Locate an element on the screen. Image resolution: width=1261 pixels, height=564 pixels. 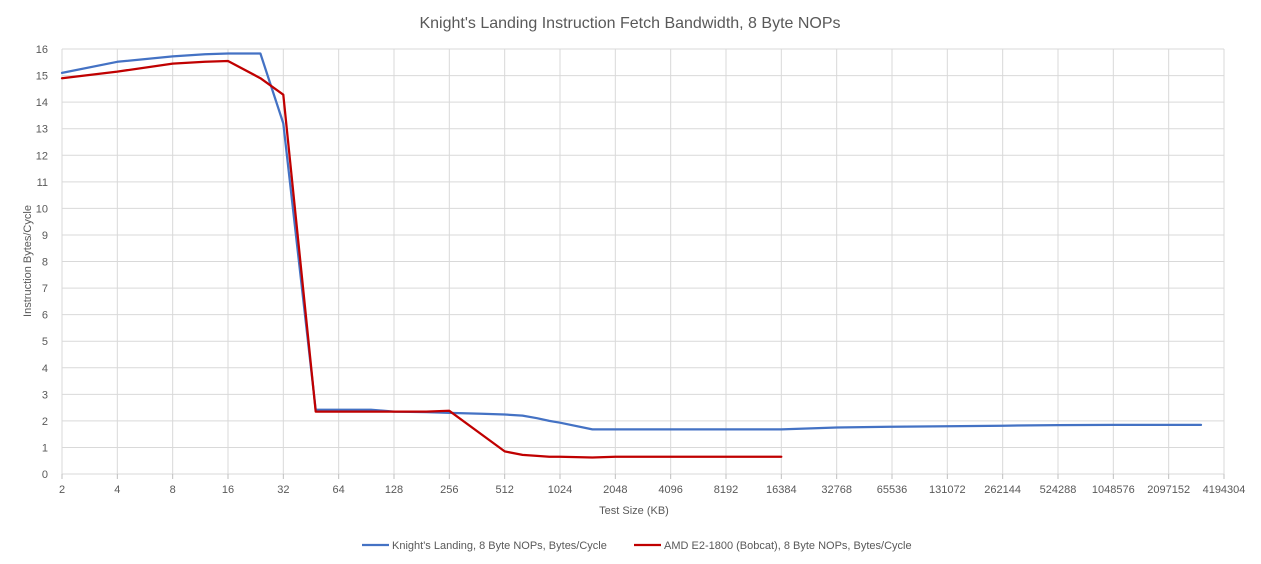
x-axis-title: Test Size (KB) is located at coordinates (634, 511).